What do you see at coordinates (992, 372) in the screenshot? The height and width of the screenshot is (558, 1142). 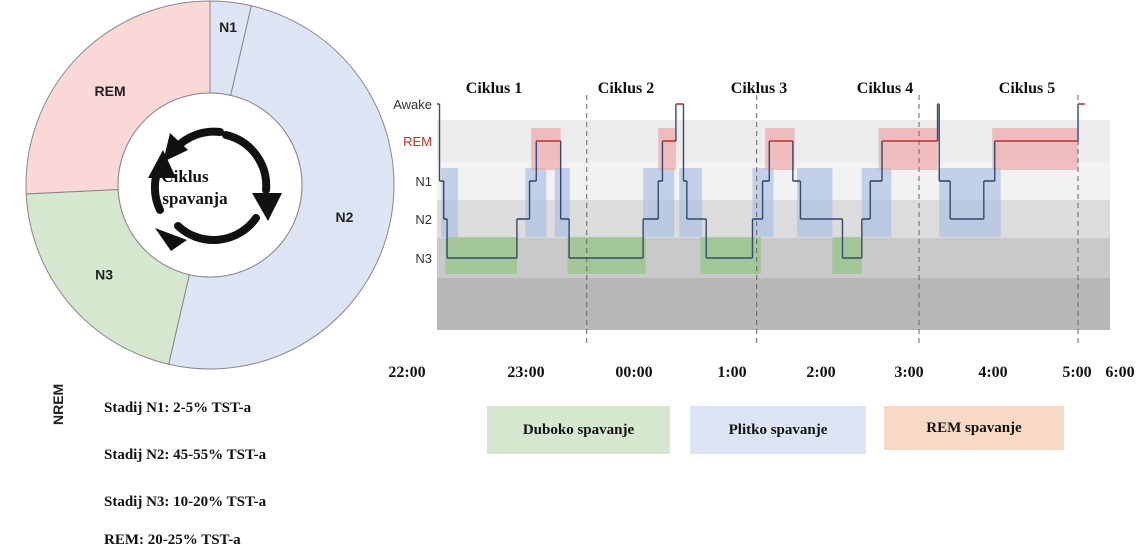 I see `x-tick-label: 4:00` at bounding box center [992, 372].